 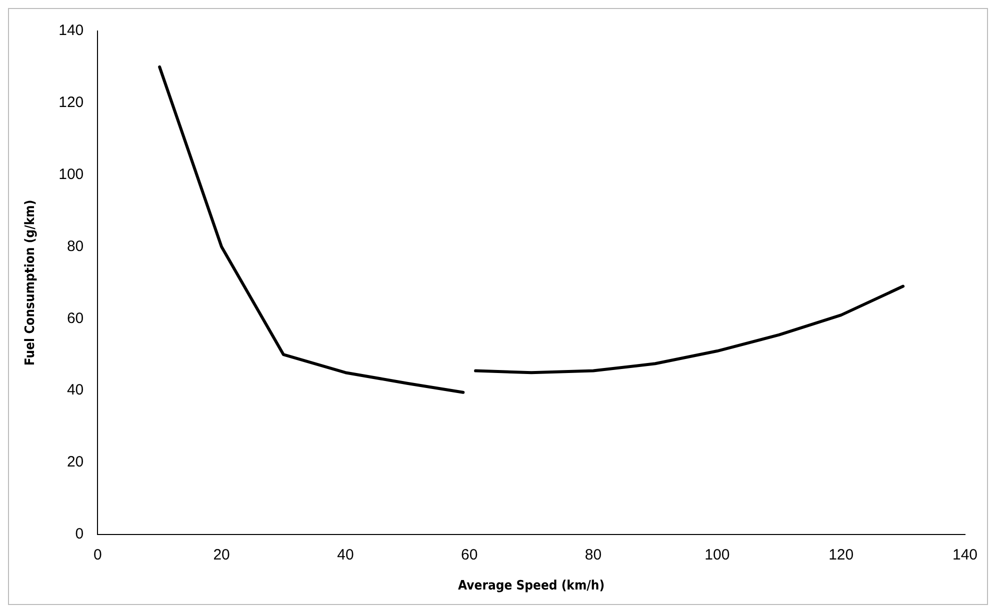 What do you see at coordinates (71, 31) in the screenshot?
I see `y-tick-label: 140` at bounding box center [71, 31].